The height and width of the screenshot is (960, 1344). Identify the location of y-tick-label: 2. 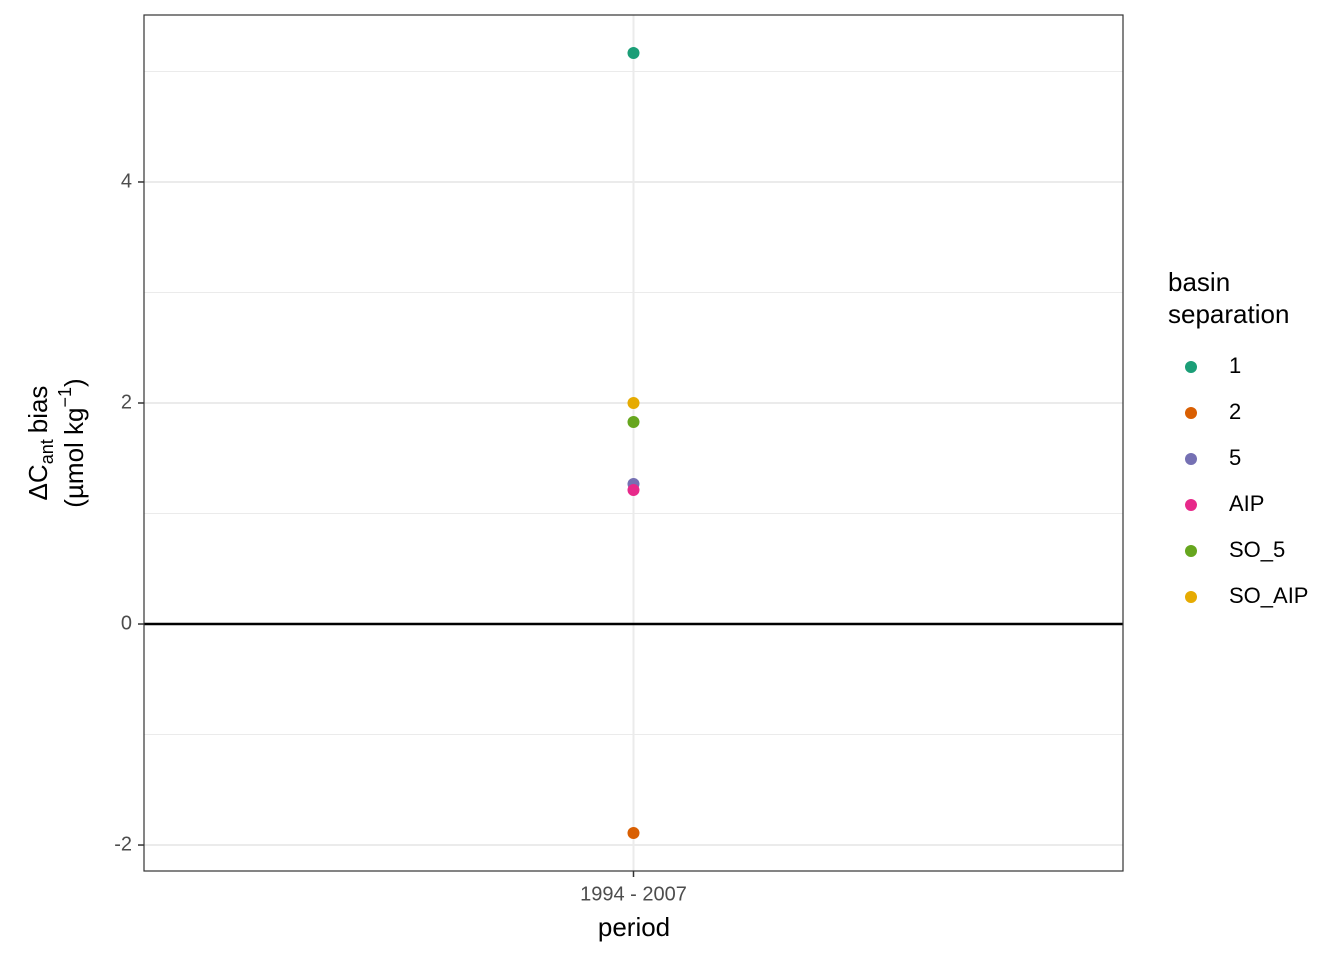
(126, 402).